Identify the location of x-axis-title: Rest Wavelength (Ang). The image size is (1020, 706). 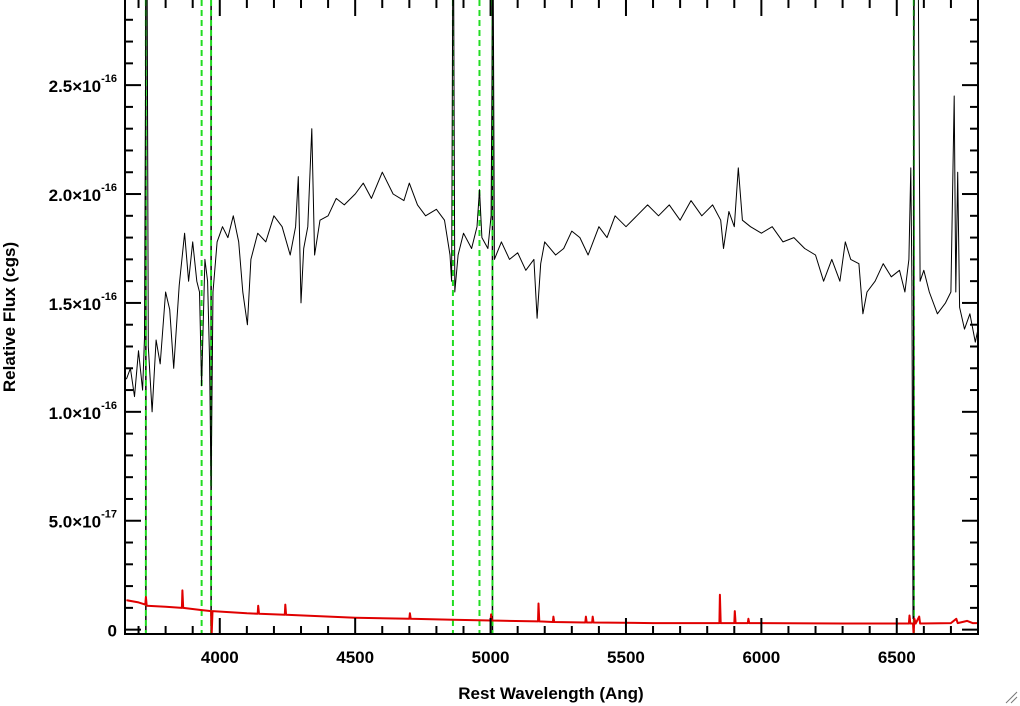
(550, 693).